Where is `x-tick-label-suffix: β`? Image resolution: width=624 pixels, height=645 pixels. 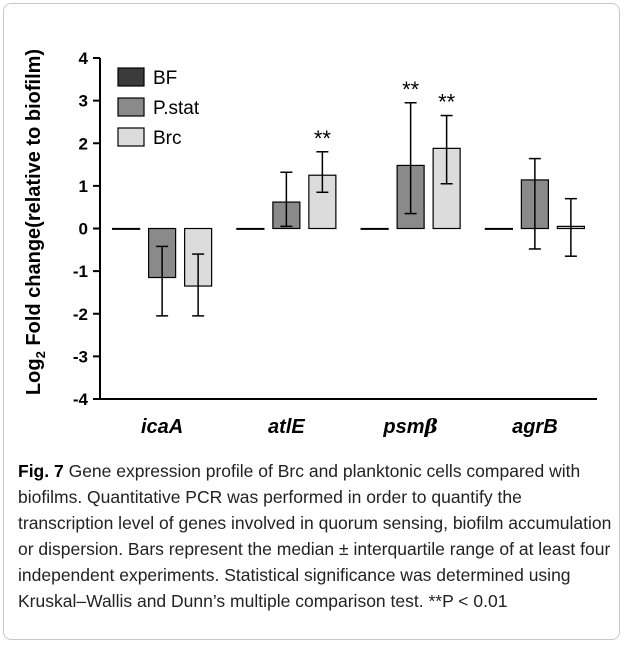
x-tick-label-suffix: β is located at coordinates (431, 426).